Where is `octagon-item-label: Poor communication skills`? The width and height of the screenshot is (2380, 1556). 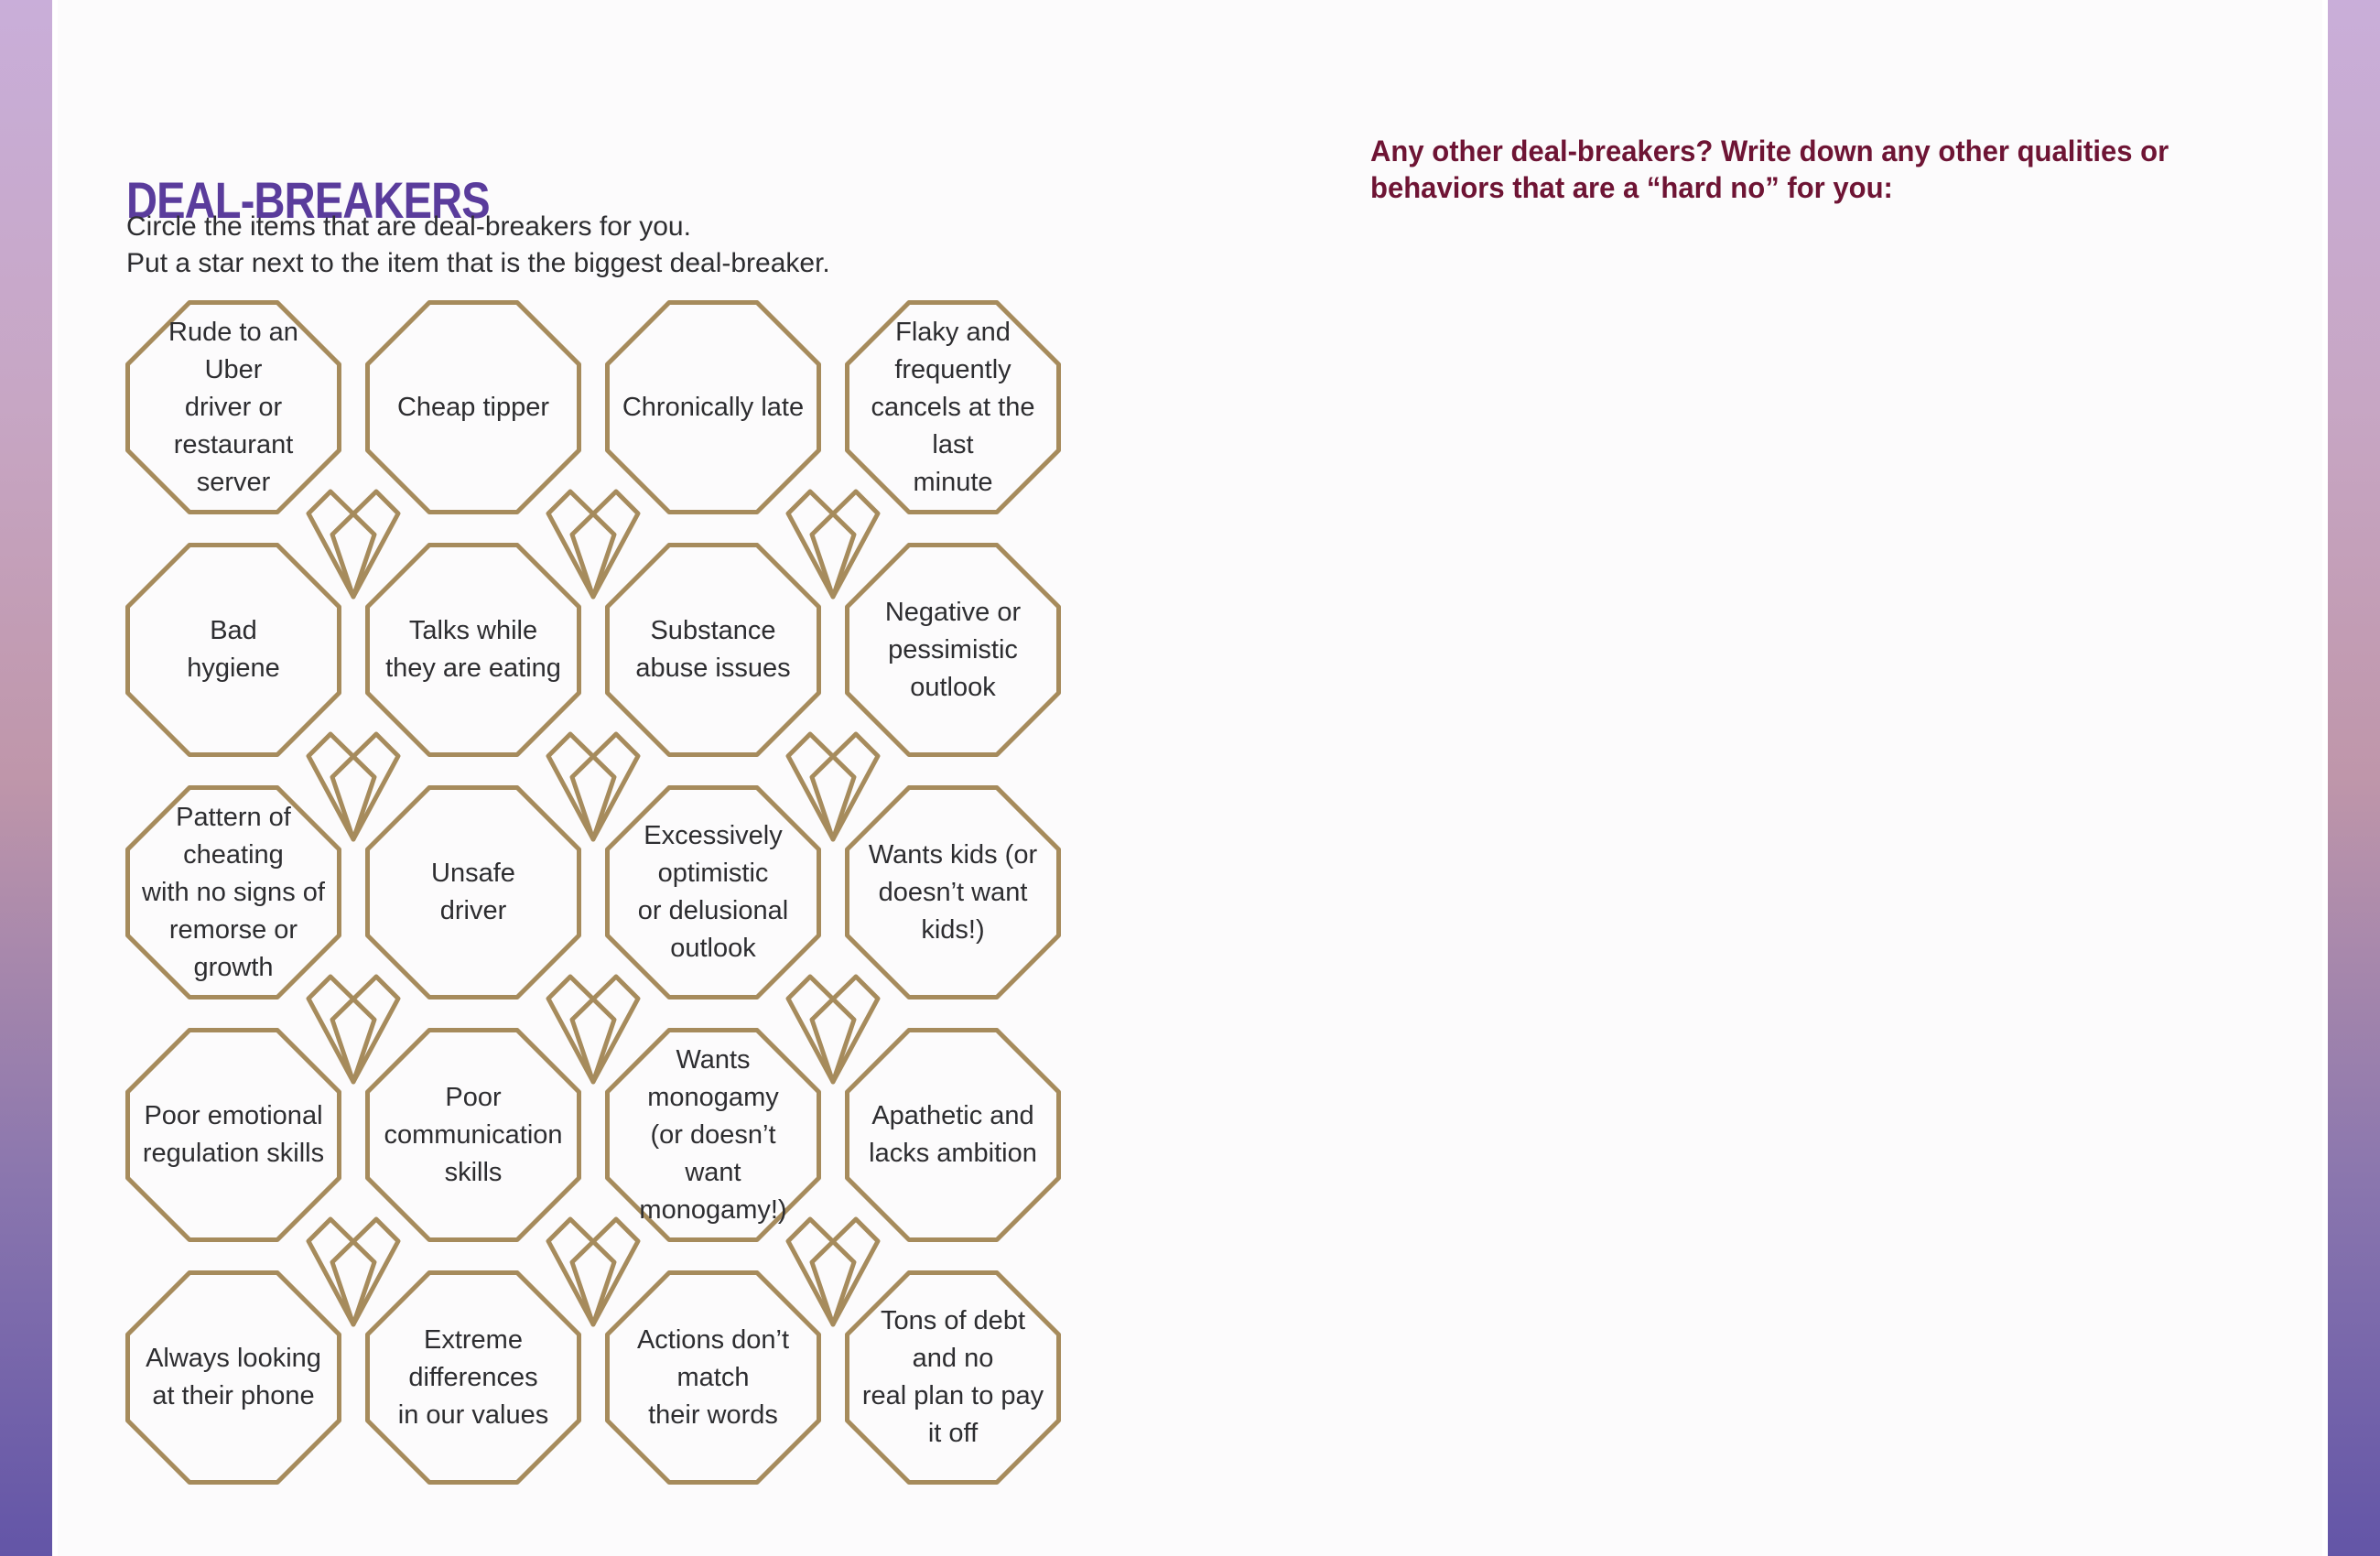
octagon-item-label: Poor communication skills is located at coordinates (473, 1134).